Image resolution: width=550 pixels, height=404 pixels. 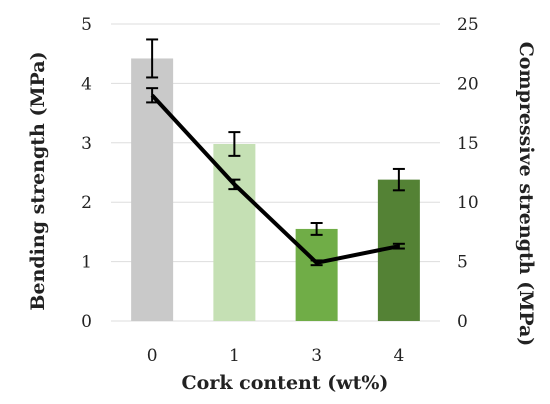 I want to click on y-right-tick-label: 15, so click(x=468, y=144).